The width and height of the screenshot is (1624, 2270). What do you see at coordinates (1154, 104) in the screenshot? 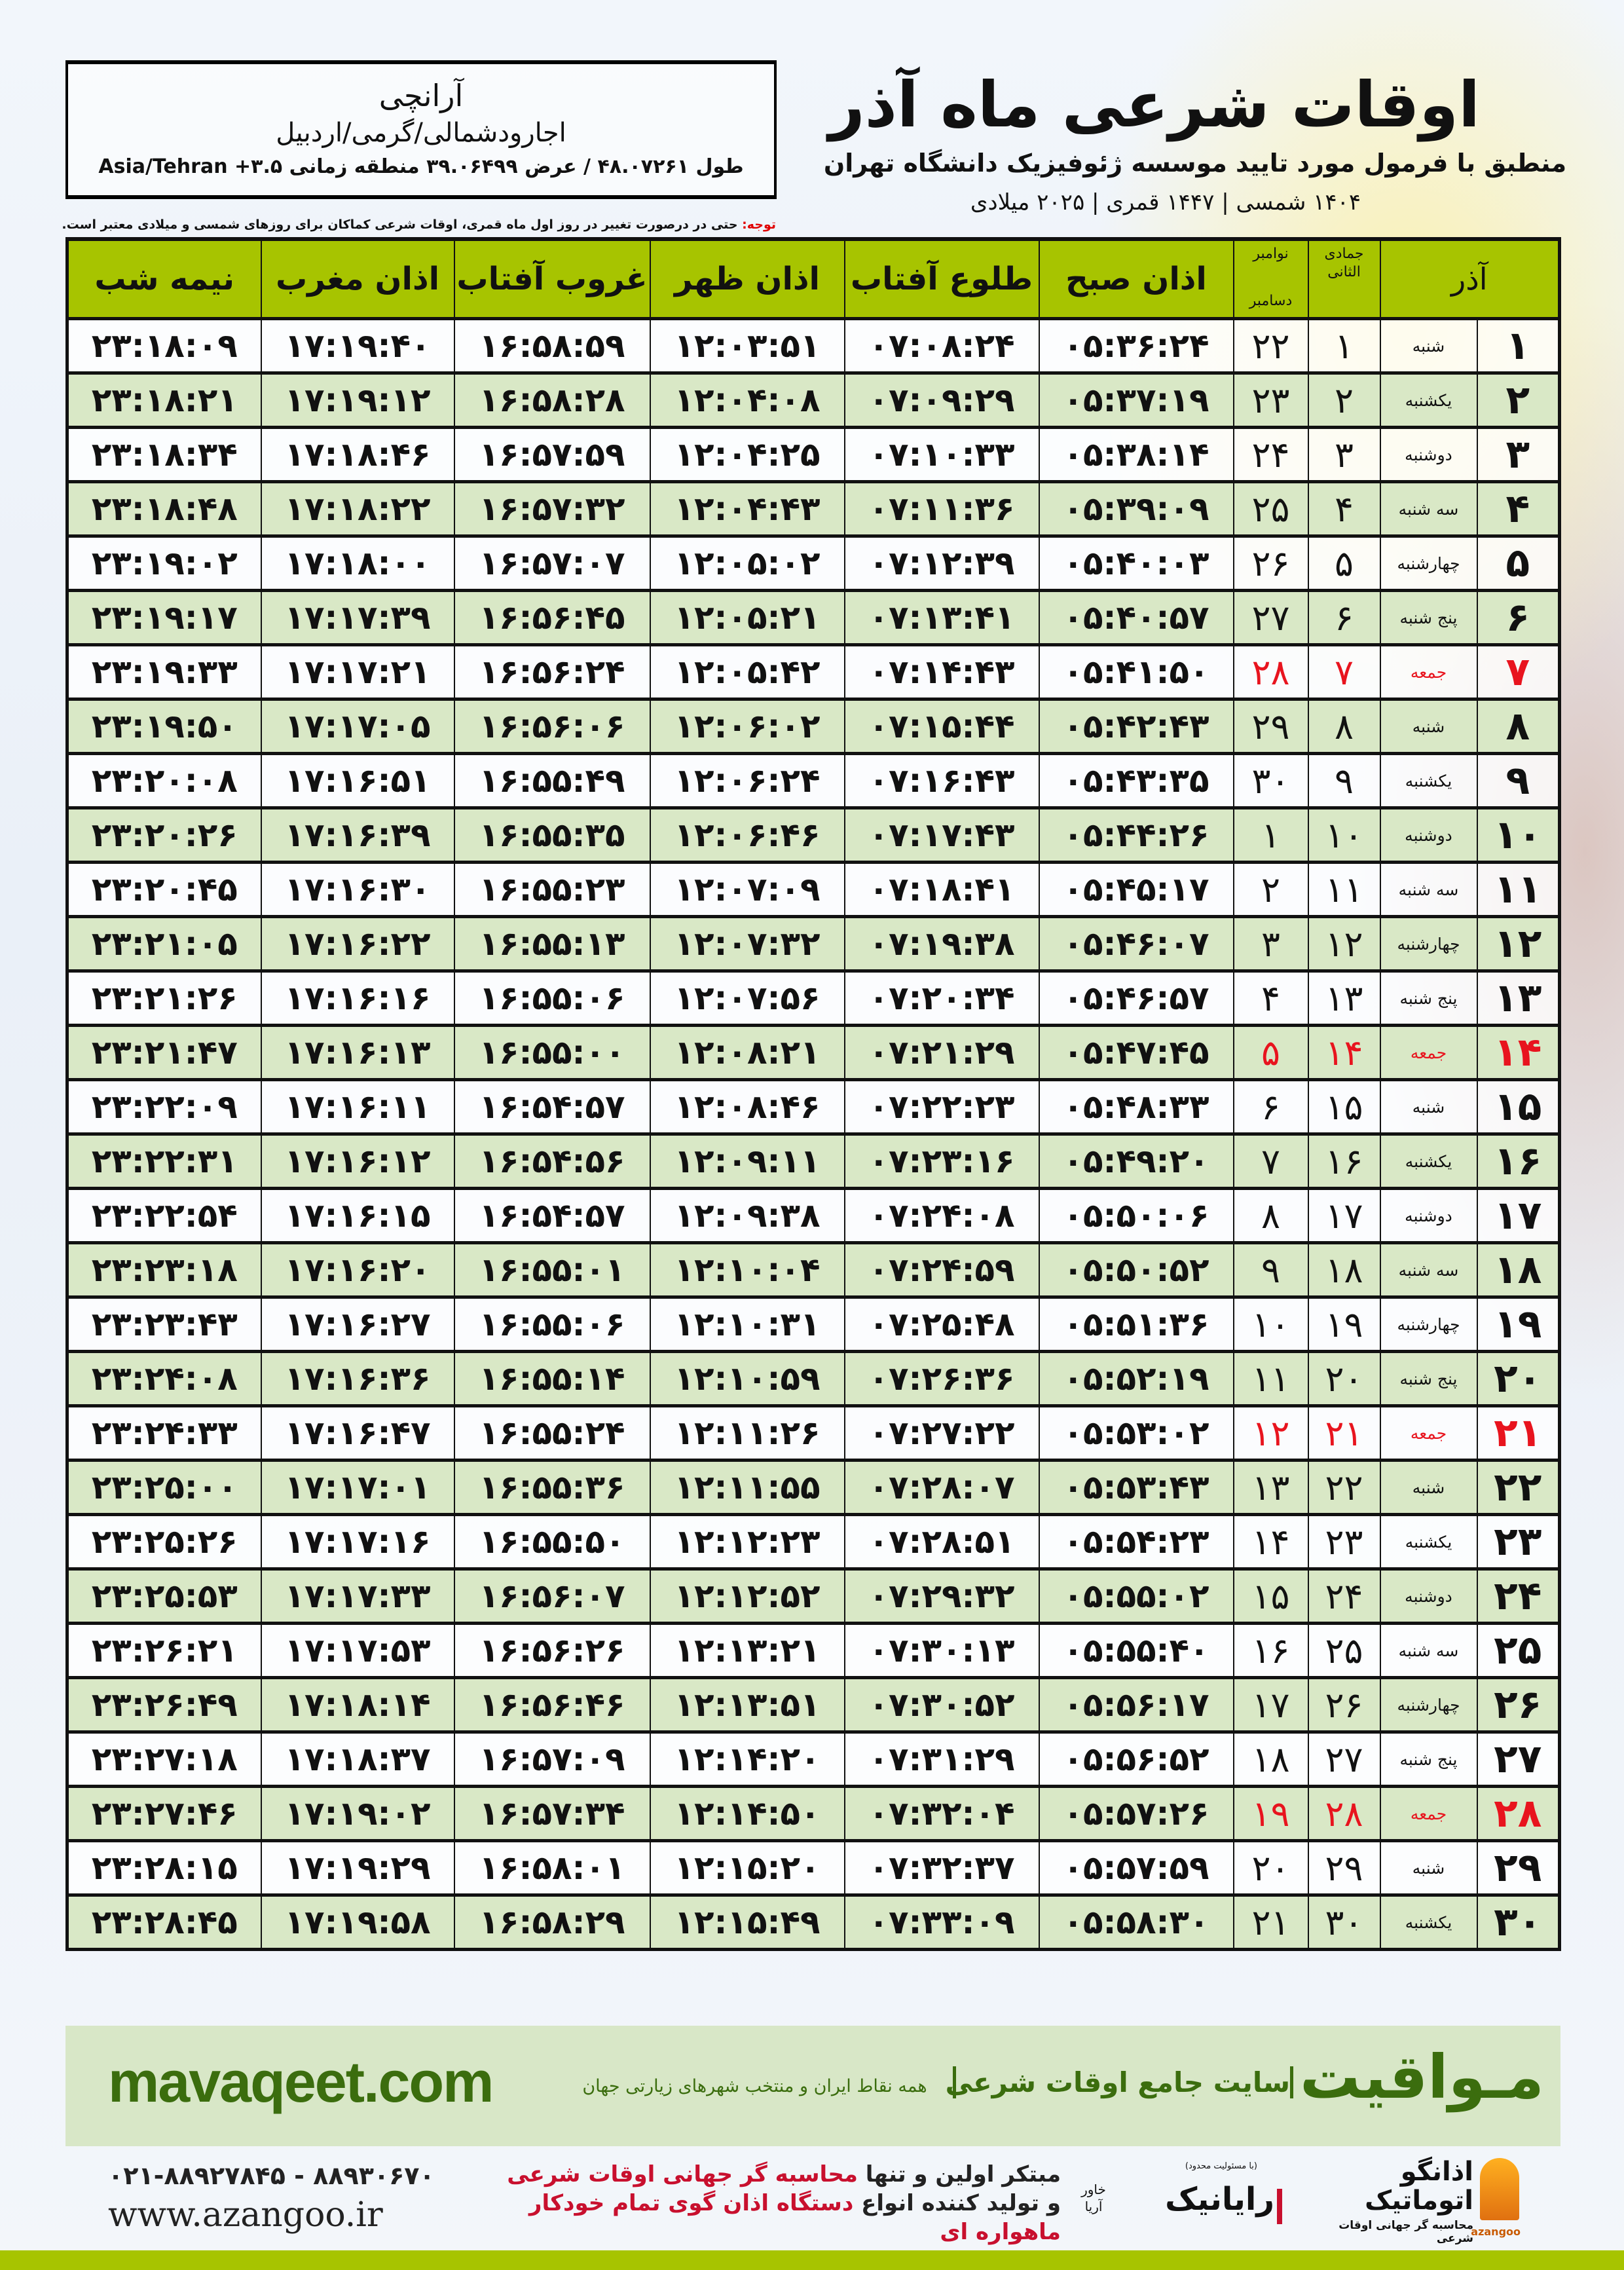
I see `page-title: اوقات شرعی ماه آذر` at bounding box center [1154, 104].